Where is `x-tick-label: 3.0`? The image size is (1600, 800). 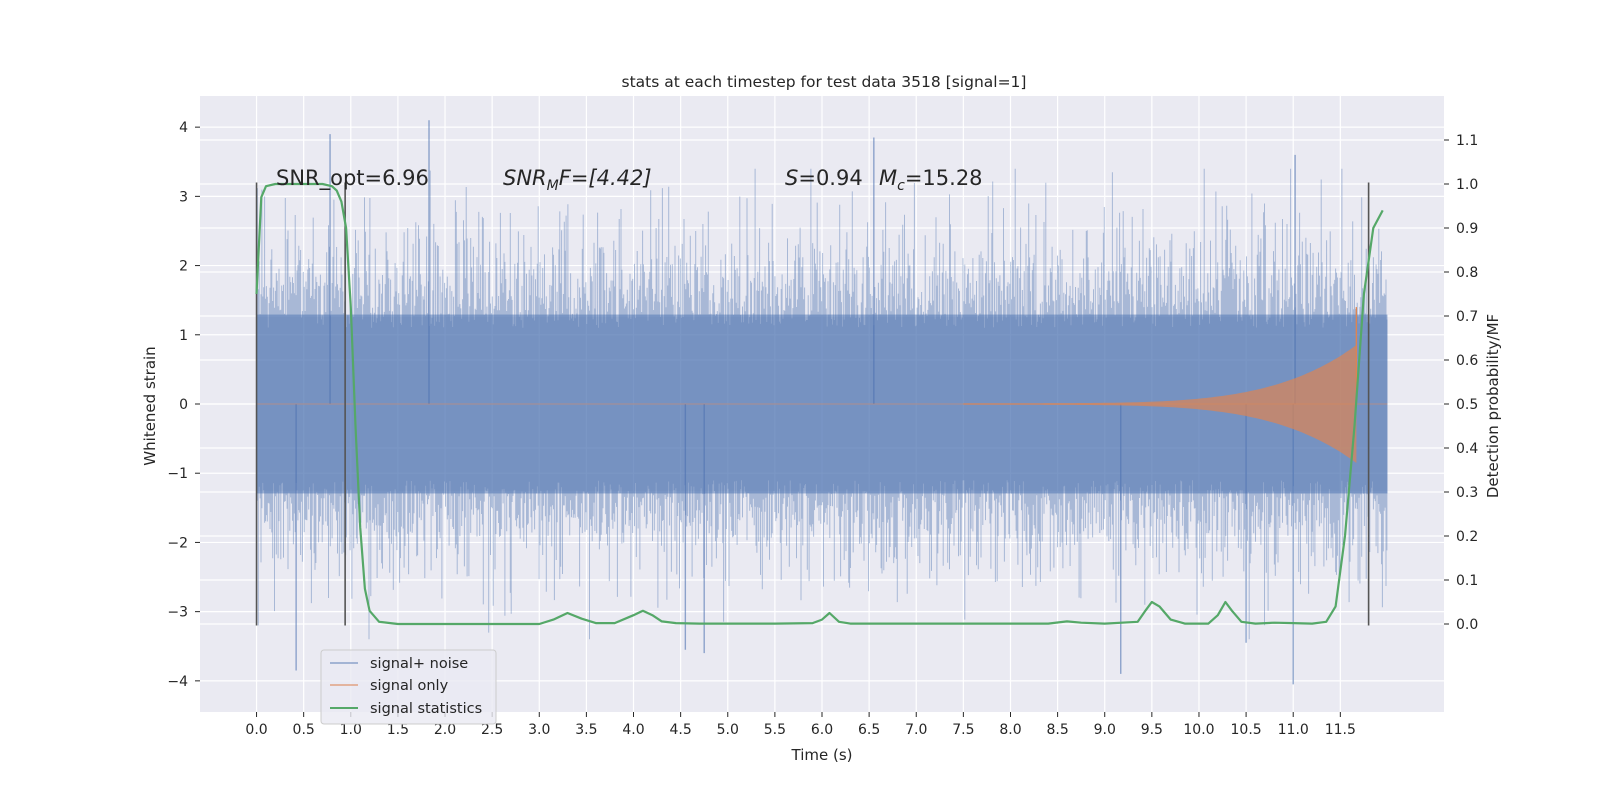
x-tick-label: 3.0 is located at coordinates (539, 730).